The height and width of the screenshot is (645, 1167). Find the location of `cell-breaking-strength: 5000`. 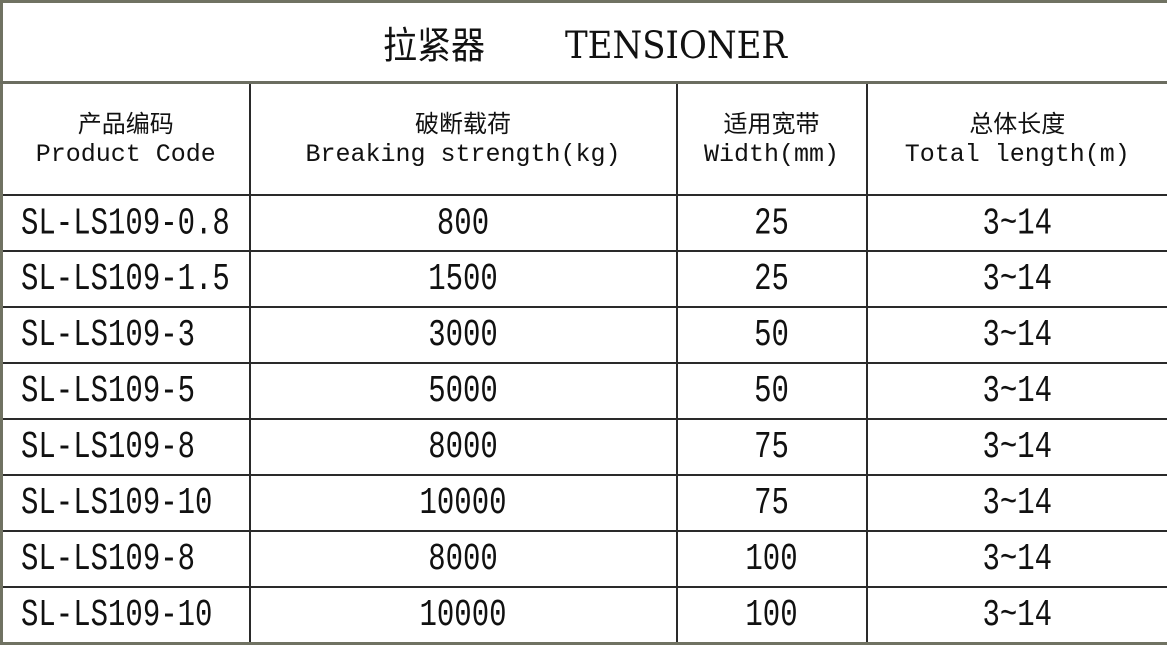

cell-breaking-strength: 5000 is located at coordinates (463, 391).